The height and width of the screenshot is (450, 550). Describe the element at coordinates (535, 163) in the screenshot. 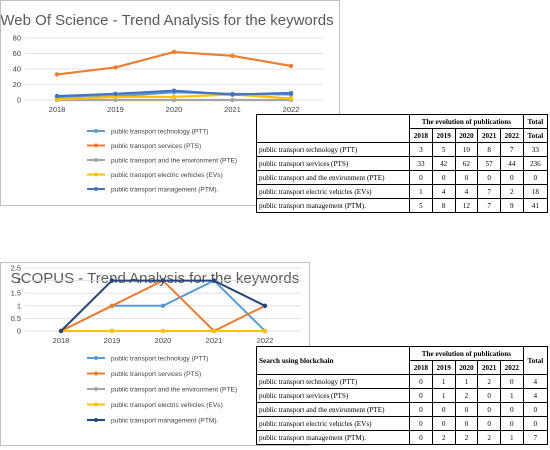

I see `table-total-cell: 236` at that location.